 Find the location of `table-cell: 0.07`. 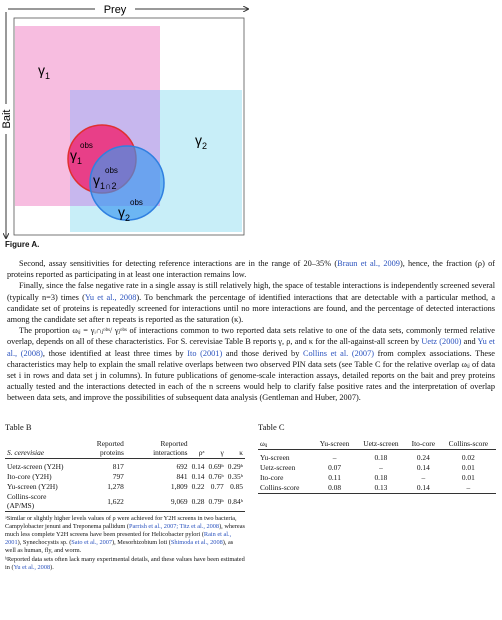

table-cell: 0.07 is located at coordinates (335, 467).